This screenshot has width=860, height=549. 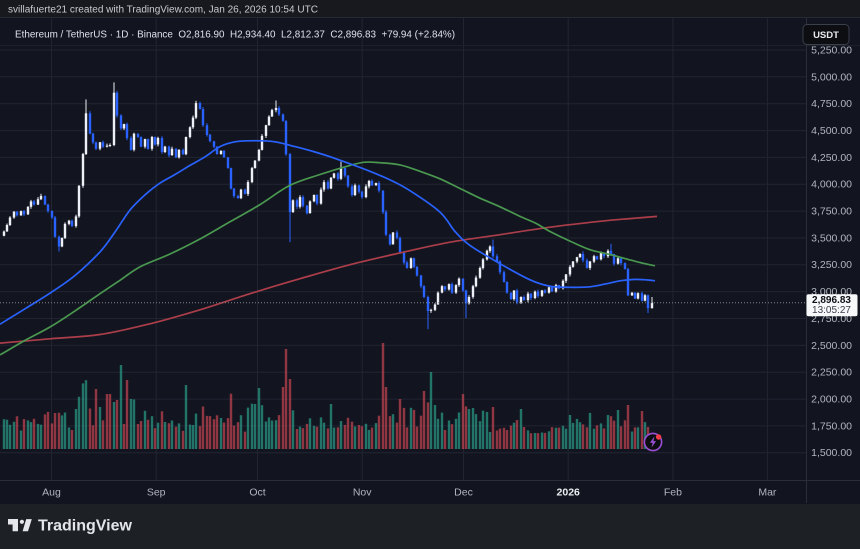 What do you see at coordinates (767, 493) in the screenshot?
I see `svg-text: Mar` at bounding box center [767, 493].